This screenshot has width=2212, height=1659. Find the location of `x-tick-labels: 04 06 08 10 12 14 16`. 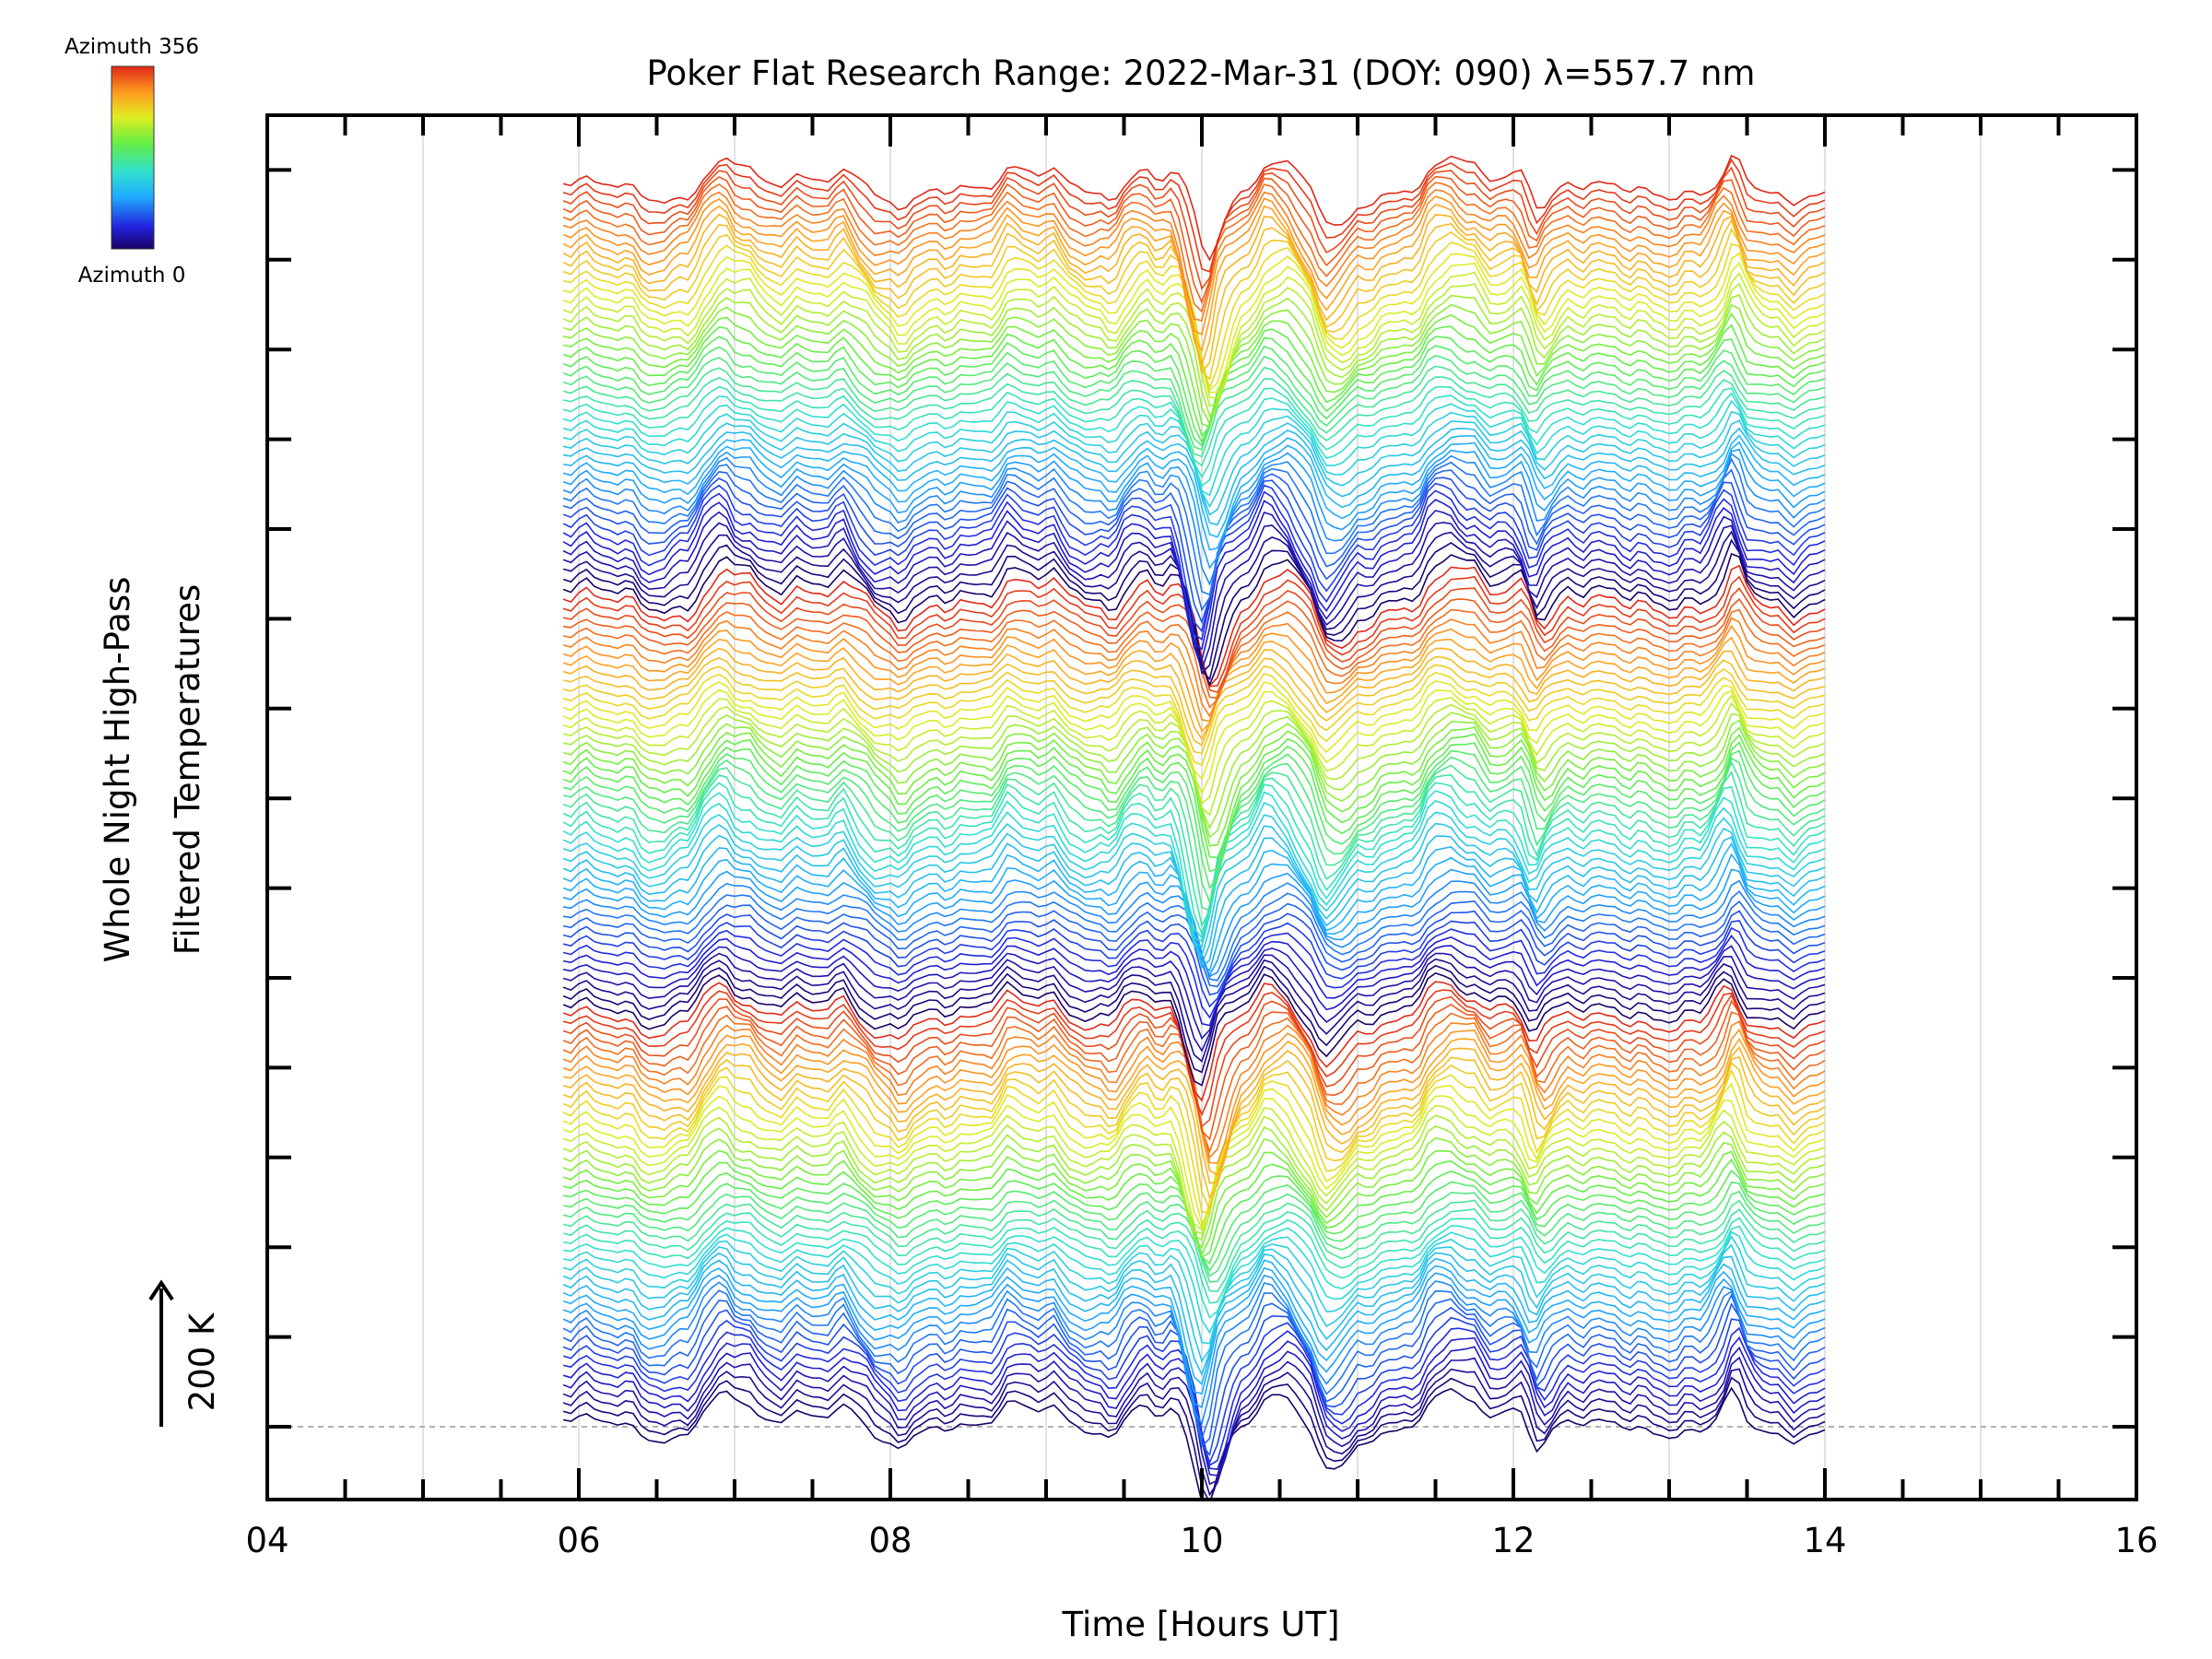

x-tick-labels: 04 06 08 10 12 14 16 is located at coordinates (1201, 1540).